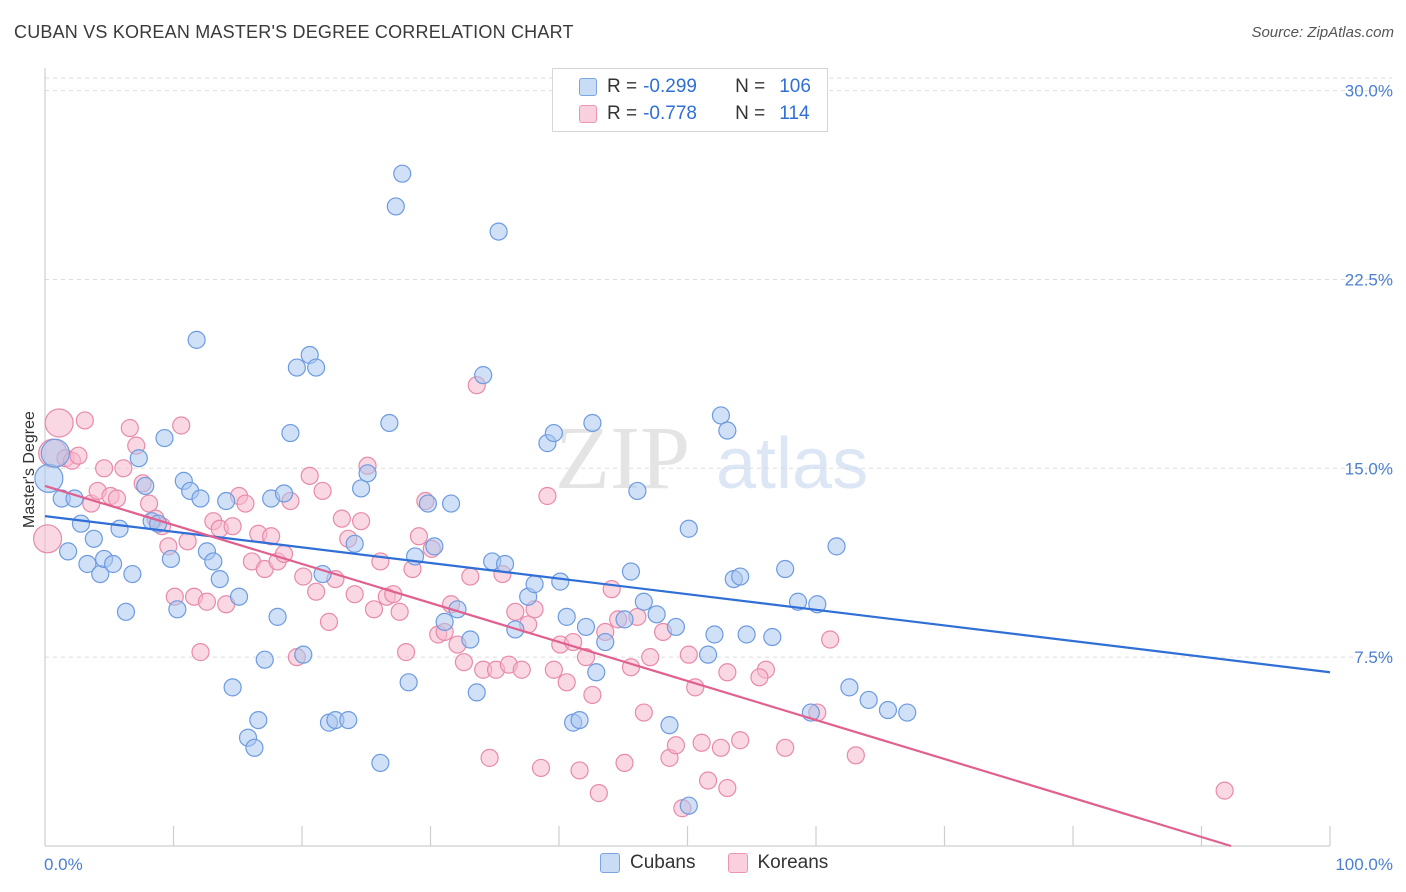 This screenshot has height=892, width=1406. Describe the element at coordinates (1369, 375) in the screenshot. I see `y-tick-labels: 7.5% 15.0% 22.5% 30.0%` at that location.